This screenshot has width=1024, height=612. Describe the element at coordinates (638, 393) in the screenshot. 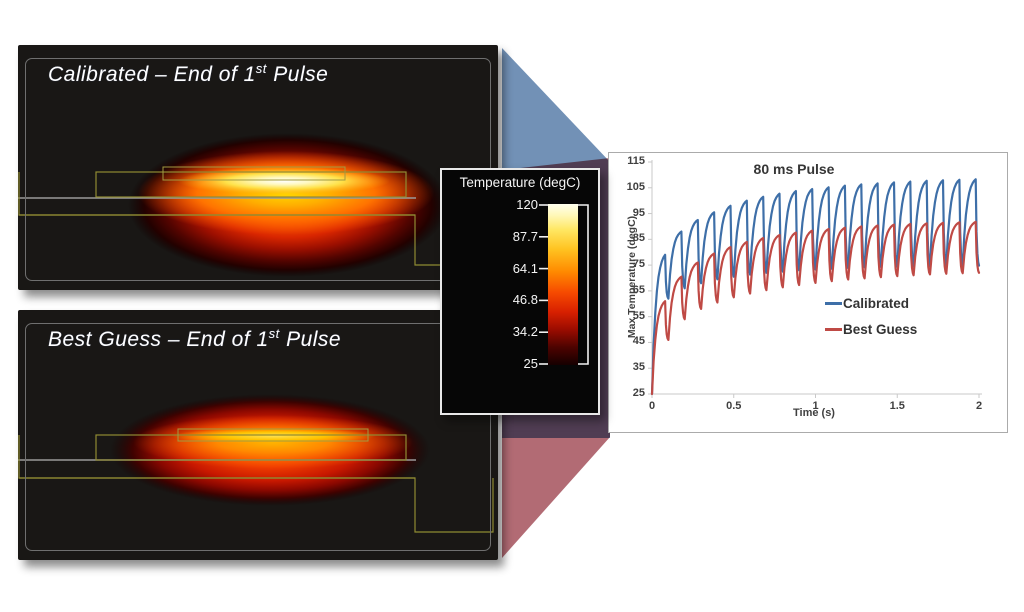

I see `y-tick-label: 25` at that location.